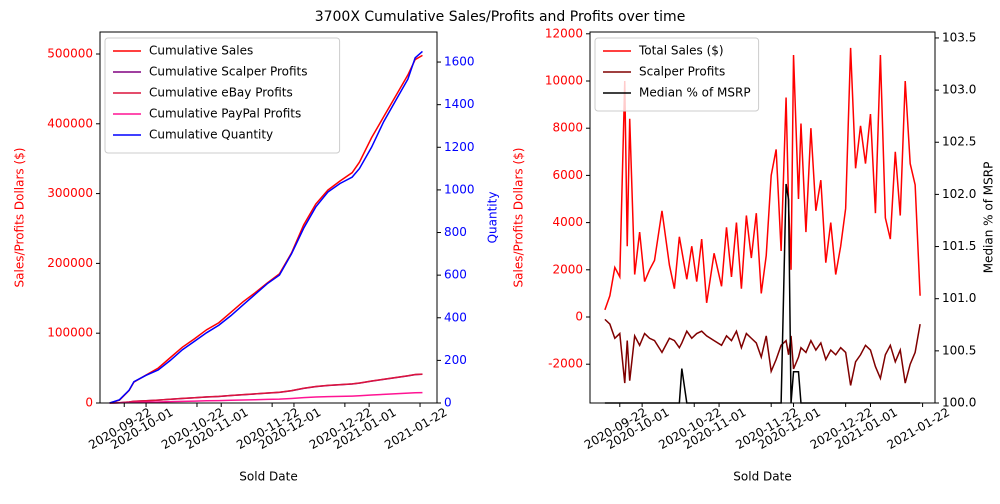 Image resolution: width=1000 pixels, height=504 pixels. I want to click on legend-label: Cumulative Scalper Profits, so click(228, 72).